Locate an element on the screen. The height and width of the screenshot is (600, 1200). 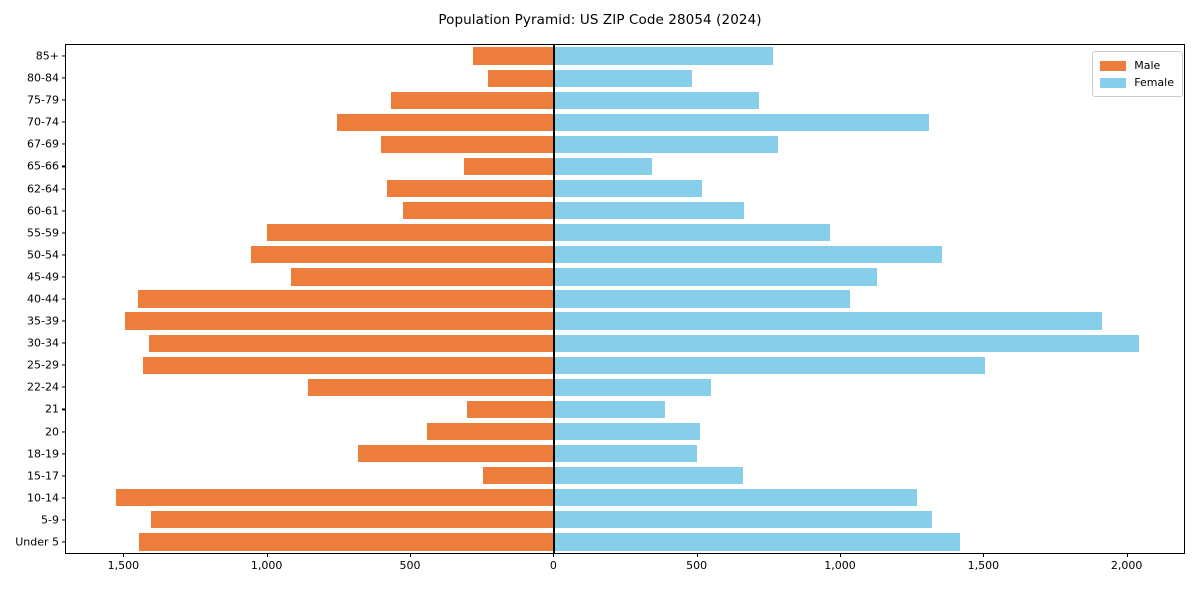
x-axis-tick-label: 500 is located at coordinates (697, 565).